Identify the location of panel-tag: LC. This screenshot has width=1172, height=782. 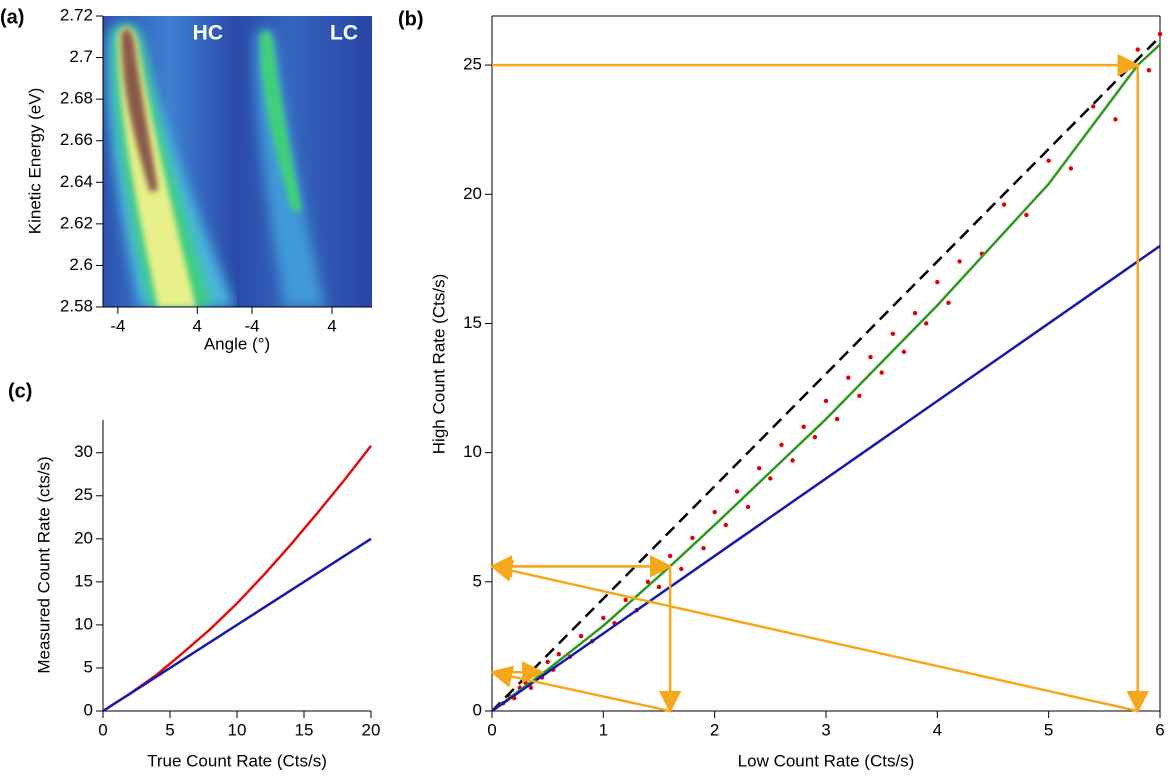
(344, 33).